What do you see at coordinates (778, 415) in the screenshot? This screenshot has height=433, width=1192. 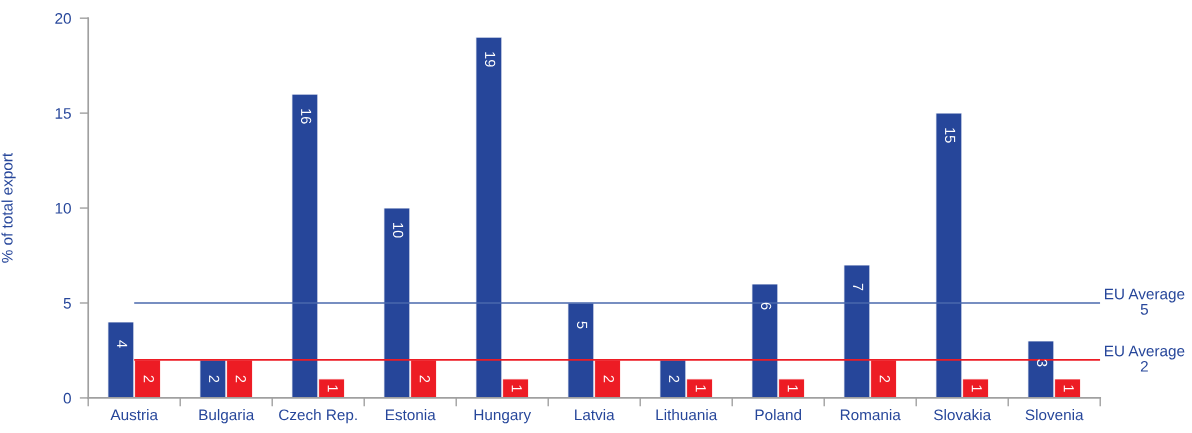 I see `x-tick-label: Poland` at bounding box center [778, 415].